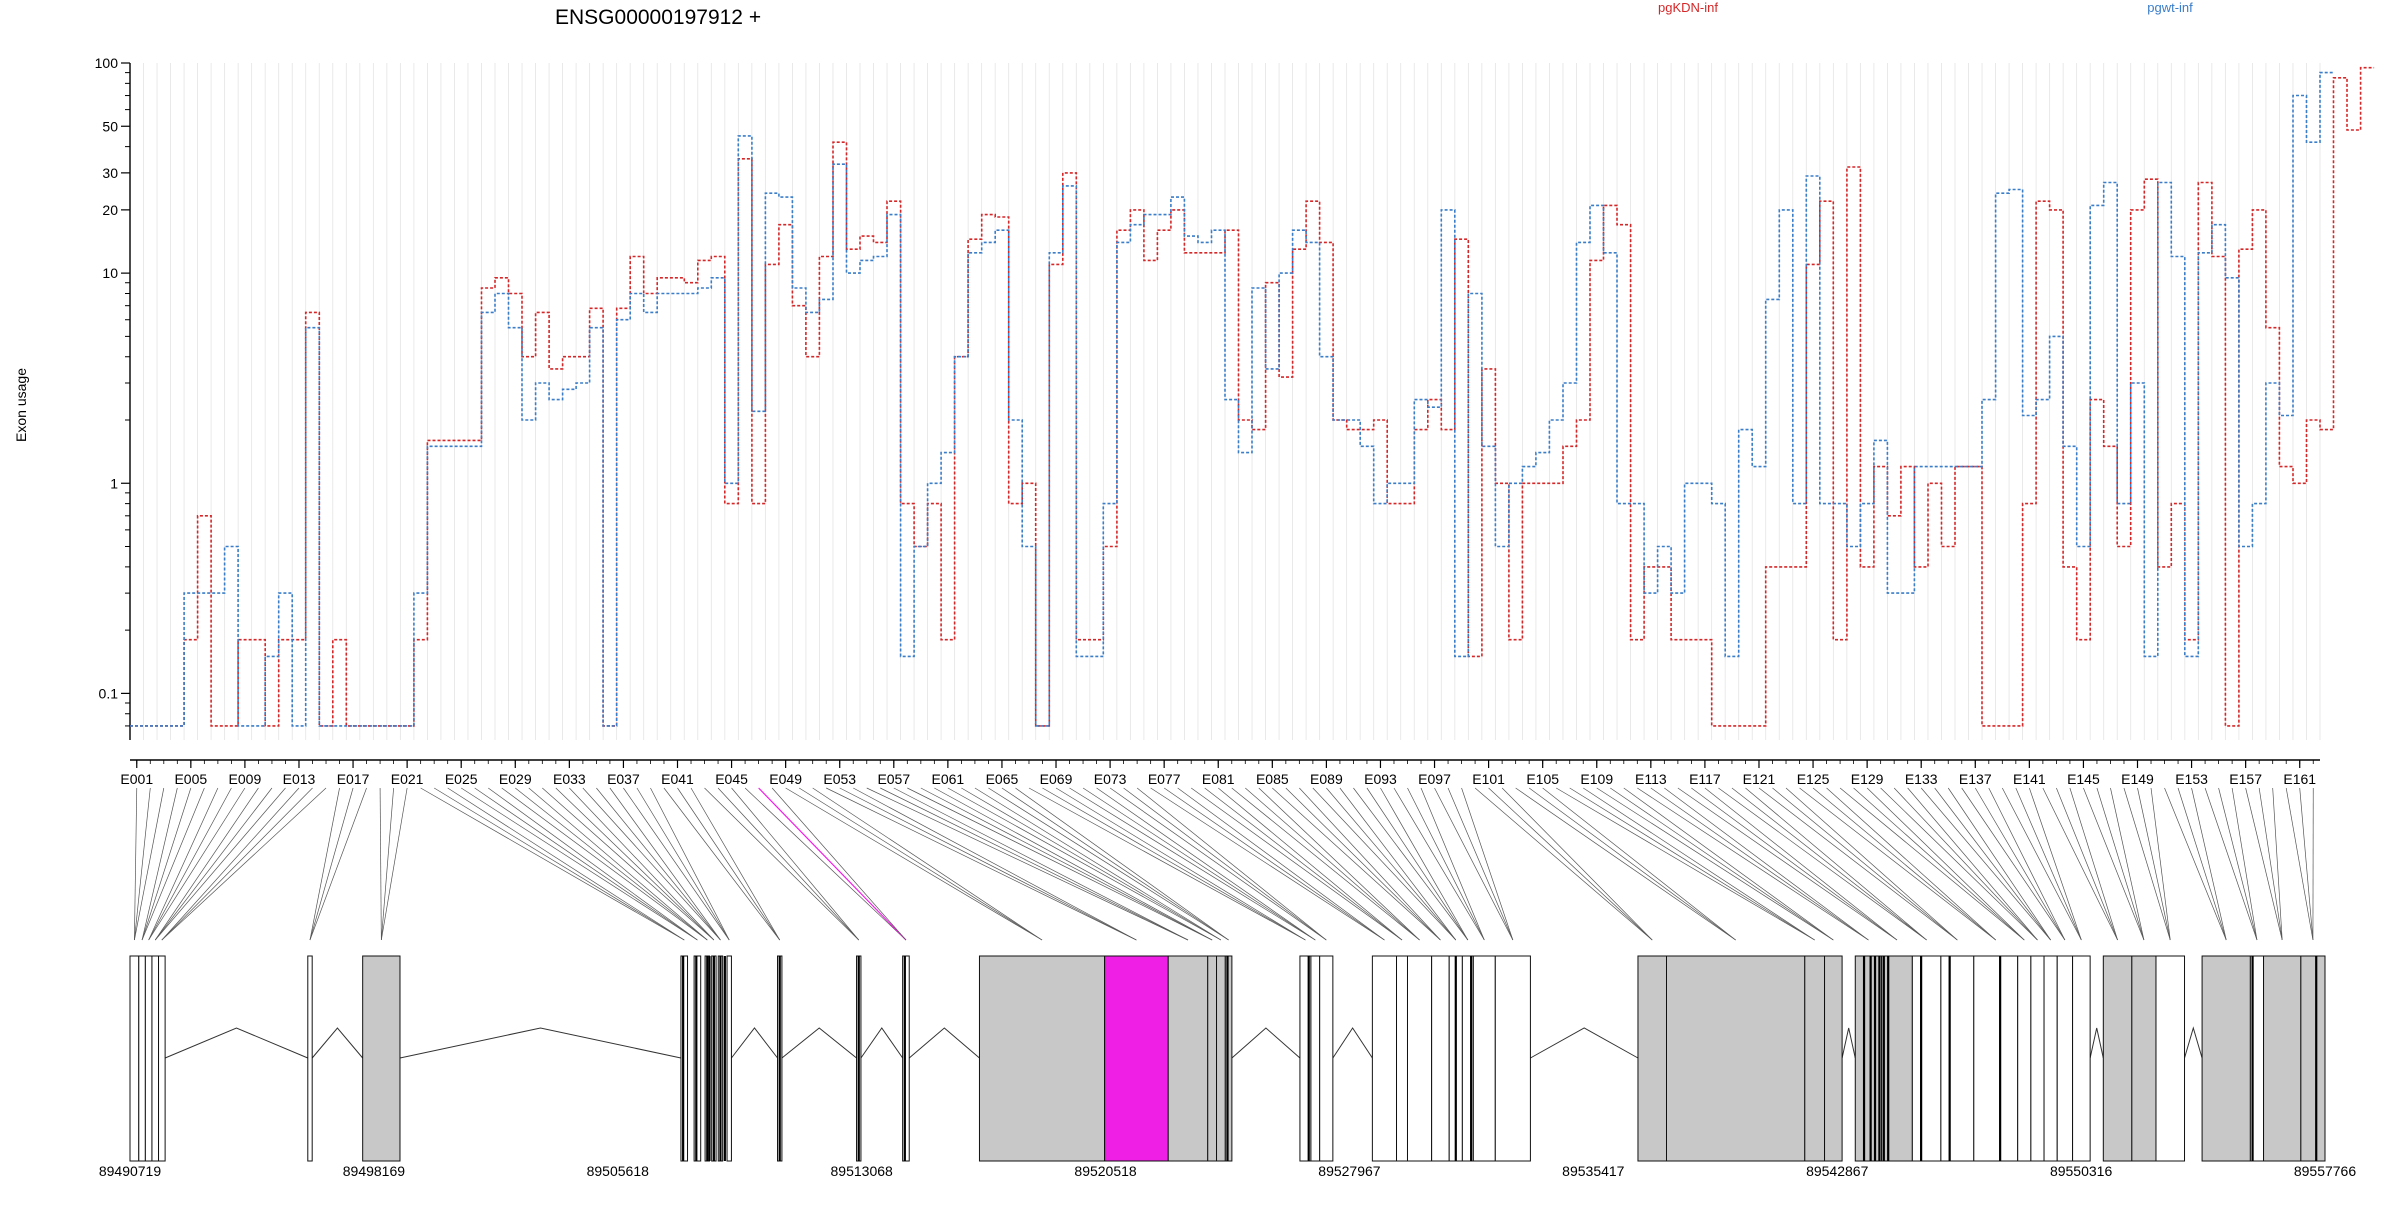 This screenshot has height=1205, width=2400. I want to click on x-tick-label: E113, so click(1651, 779).